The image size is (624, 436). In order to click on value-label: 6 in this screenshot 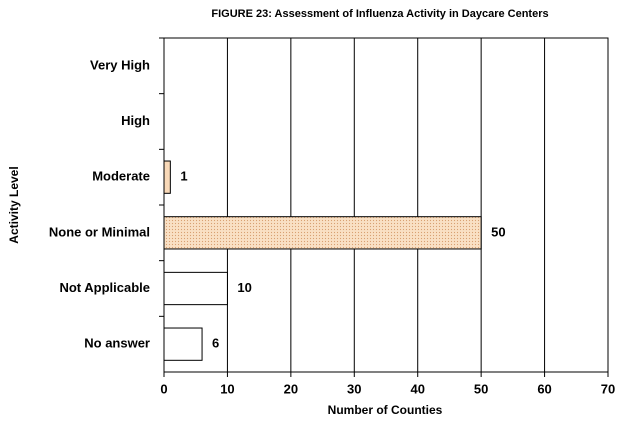, I will do `click(215, 343)`.